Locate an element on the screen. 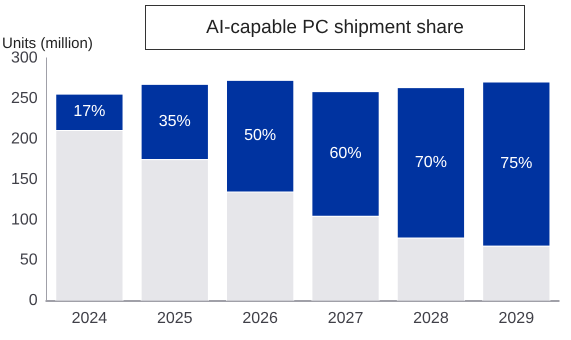  x-tick-label: 2025 is located at coordinates (174, 318).